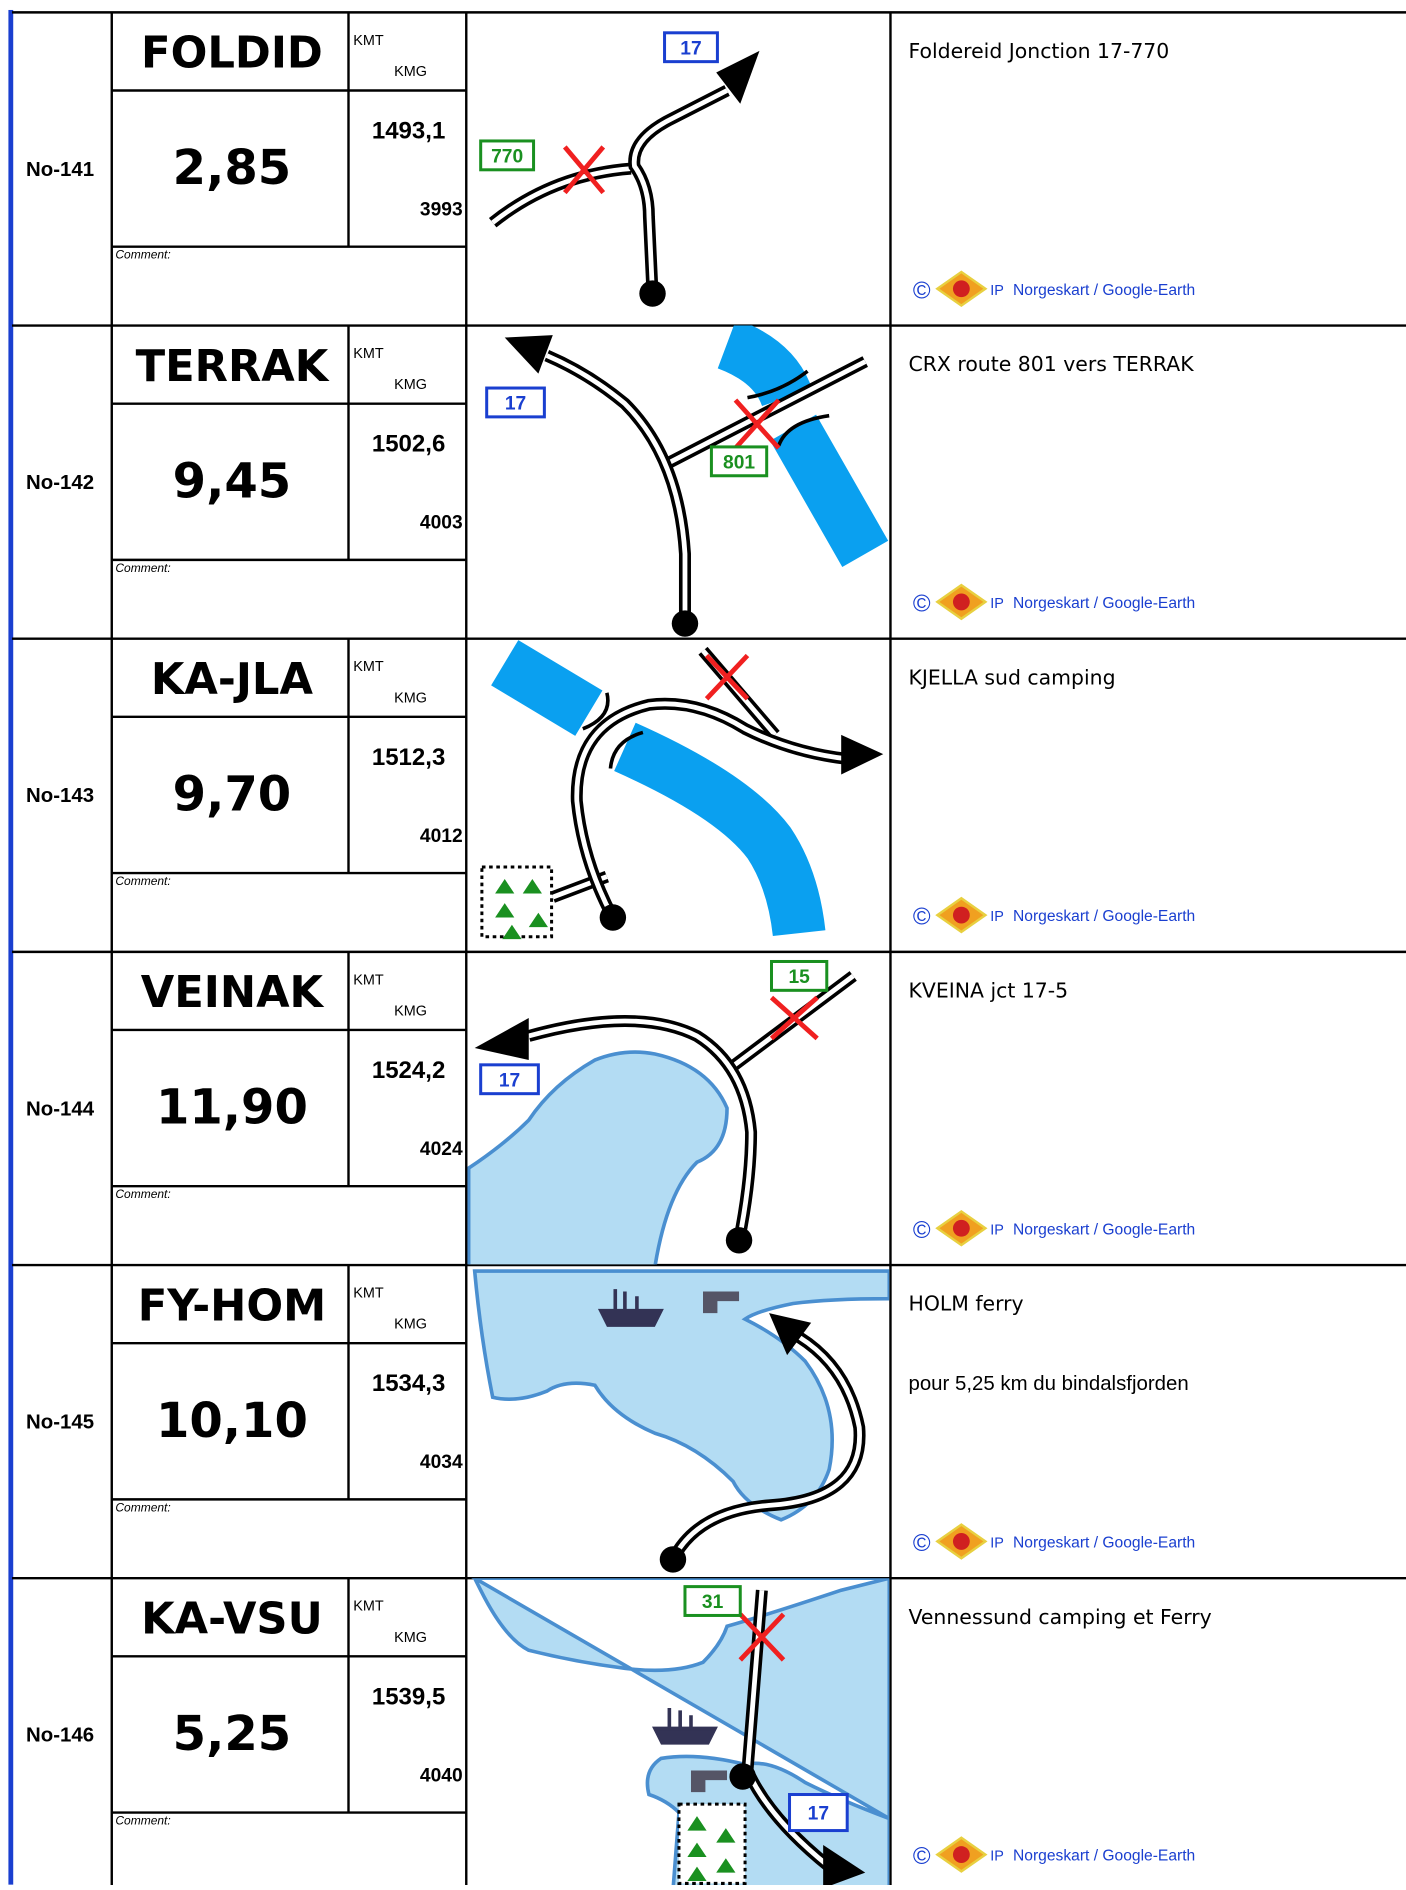 This screenshot has width=1406, height=1890. I want to click on distance: 9,70, so click(232, 795).